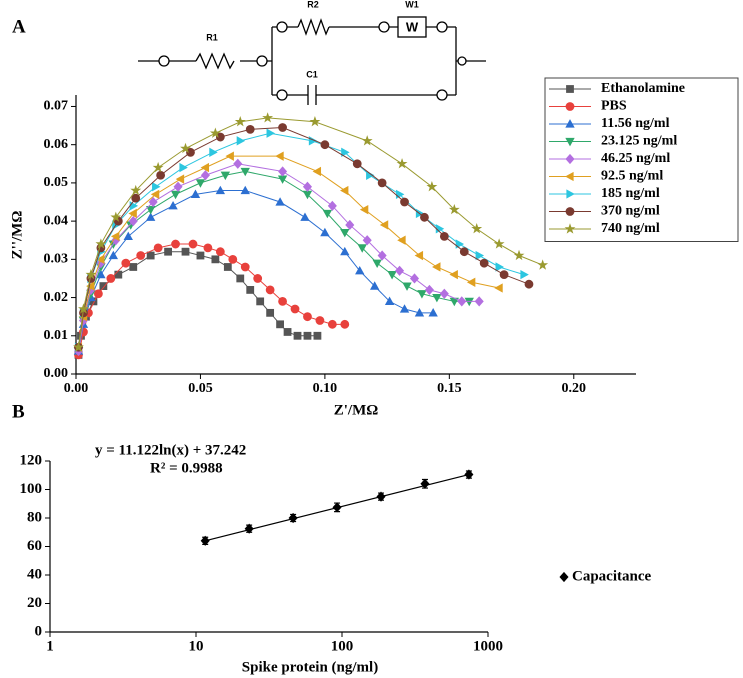 The image size is (743, 678). I want to click on y-tick-label: 0.07, so click(56, 106).